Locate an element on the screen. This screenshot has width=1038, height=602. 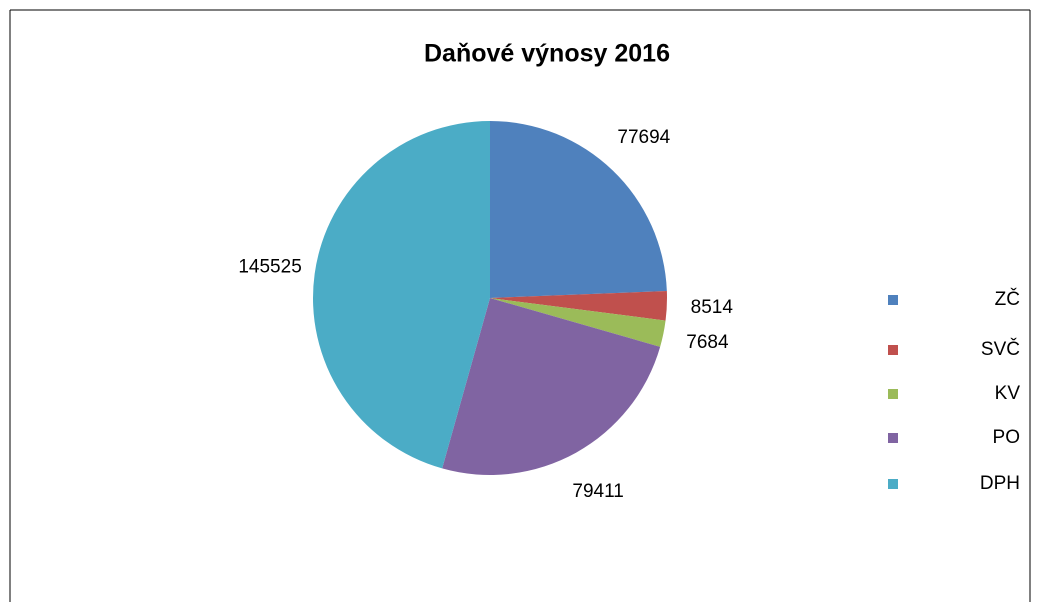
data-label: 7684 is located at coordinates (707, 342).